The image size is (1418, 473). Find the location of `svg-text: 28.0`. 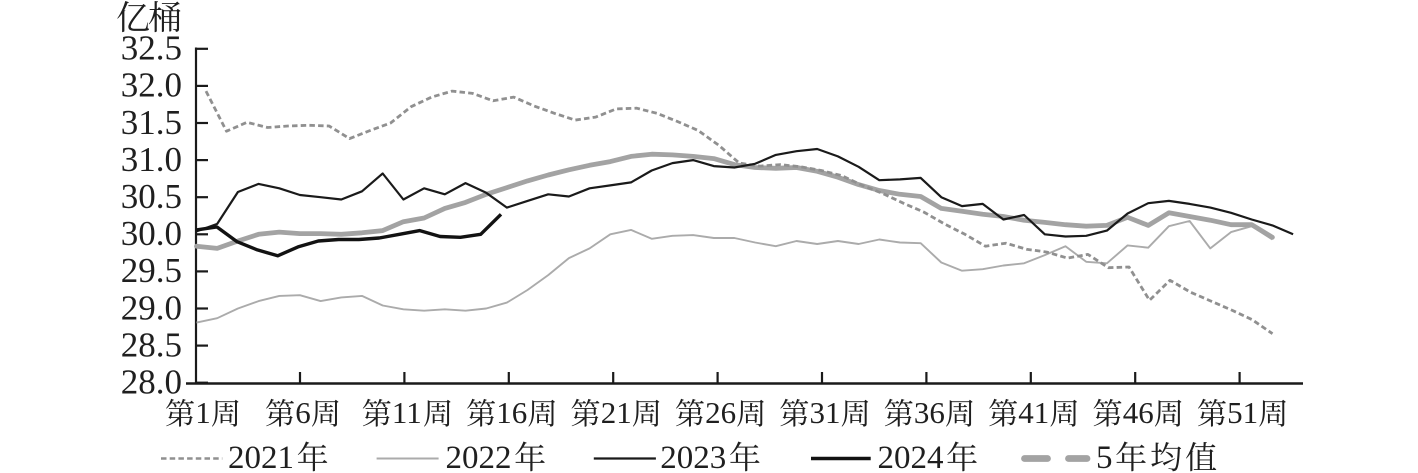

svg-text: 28.0 is located at coordinates (151, 382).